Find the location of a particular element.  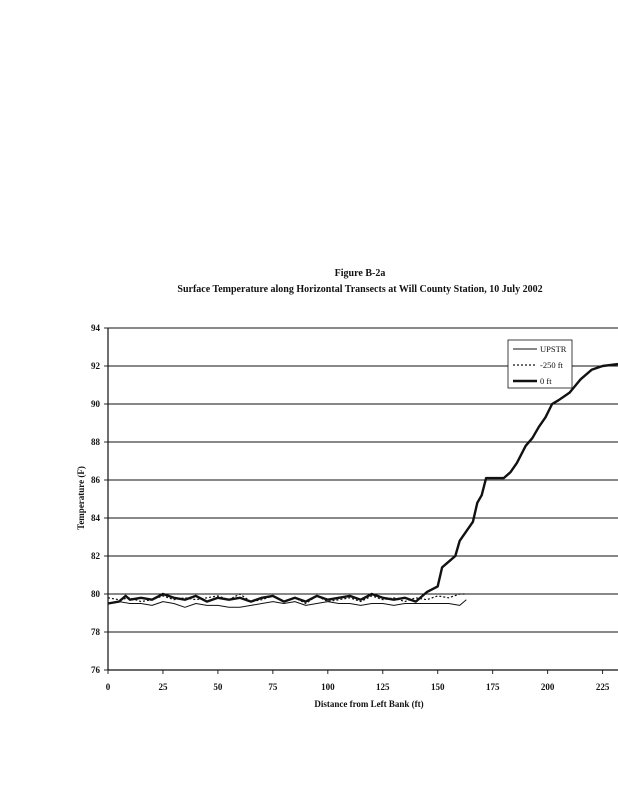

legend: UPSTR -250 ft 0 ft is located at coordinates (540, 364).